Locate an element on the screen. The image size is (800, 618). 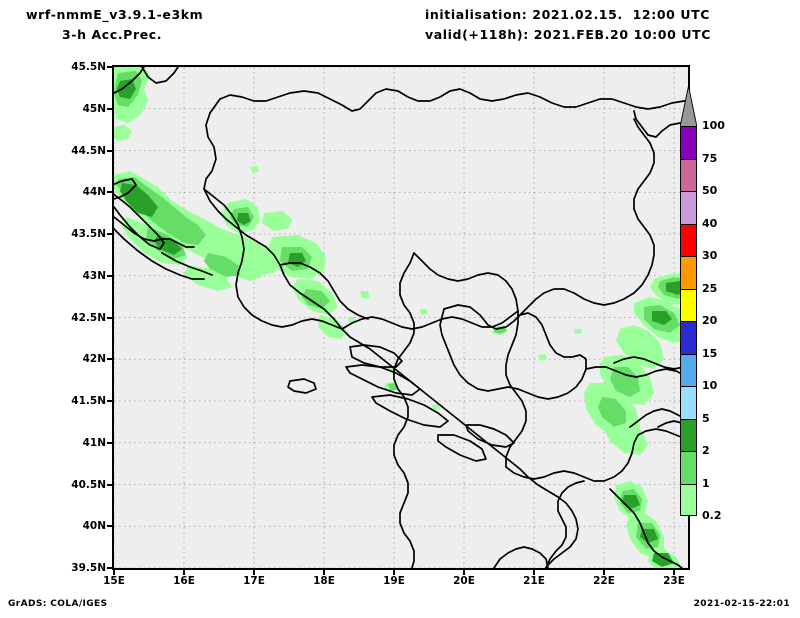
initialisation-time: initialisation: 2021.02.15. 12:00 UTC is located at coordinates (568, 14).